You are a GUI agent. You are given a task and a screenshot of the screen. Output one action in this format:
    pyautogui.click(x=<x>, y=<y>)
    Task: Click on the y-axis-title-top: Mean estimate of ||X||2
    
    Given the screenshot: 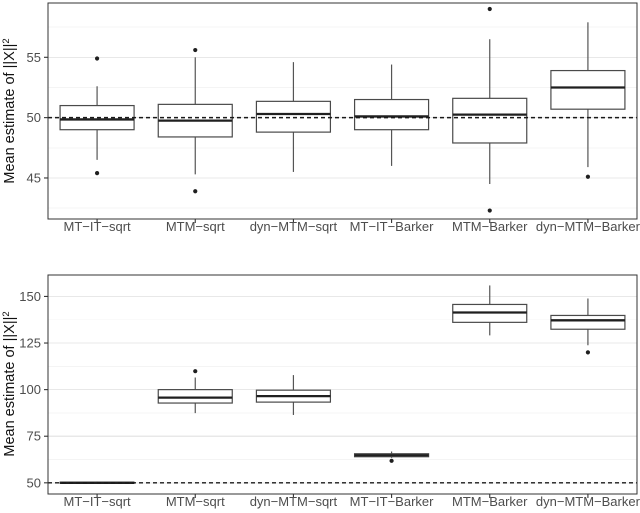 What is the action you would take?
    pyautogui.click(x=9, y=110)
    